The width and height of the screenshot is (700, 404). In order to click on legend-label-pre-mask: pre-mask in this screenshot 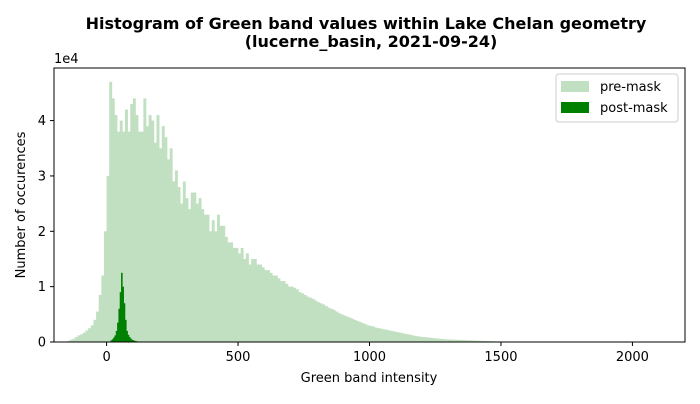, I will do `click(630, 87)`.